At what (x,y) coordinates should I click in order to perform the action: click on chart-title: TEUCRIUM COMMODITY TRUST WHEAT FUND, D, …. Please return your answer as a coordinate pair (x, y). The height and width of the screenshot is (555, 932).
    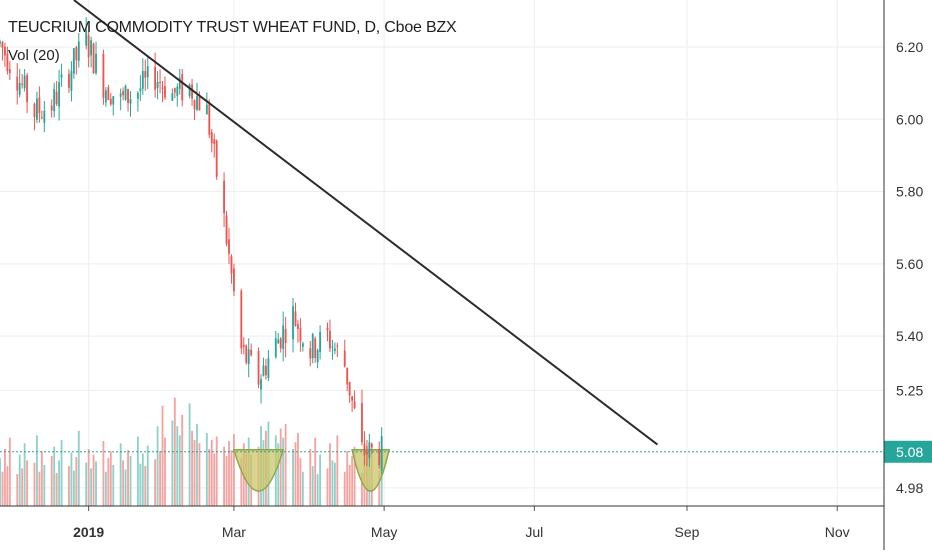
    Looking at the image, I should click on (232, 27).